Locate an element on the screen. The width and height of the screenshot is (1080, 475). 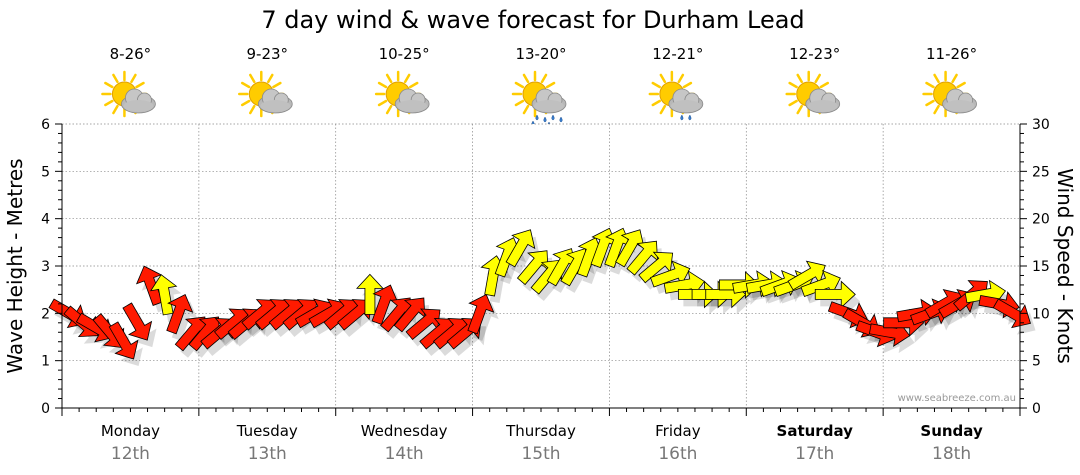
day-name-label: Sunday is located at coordinates (951, 431).